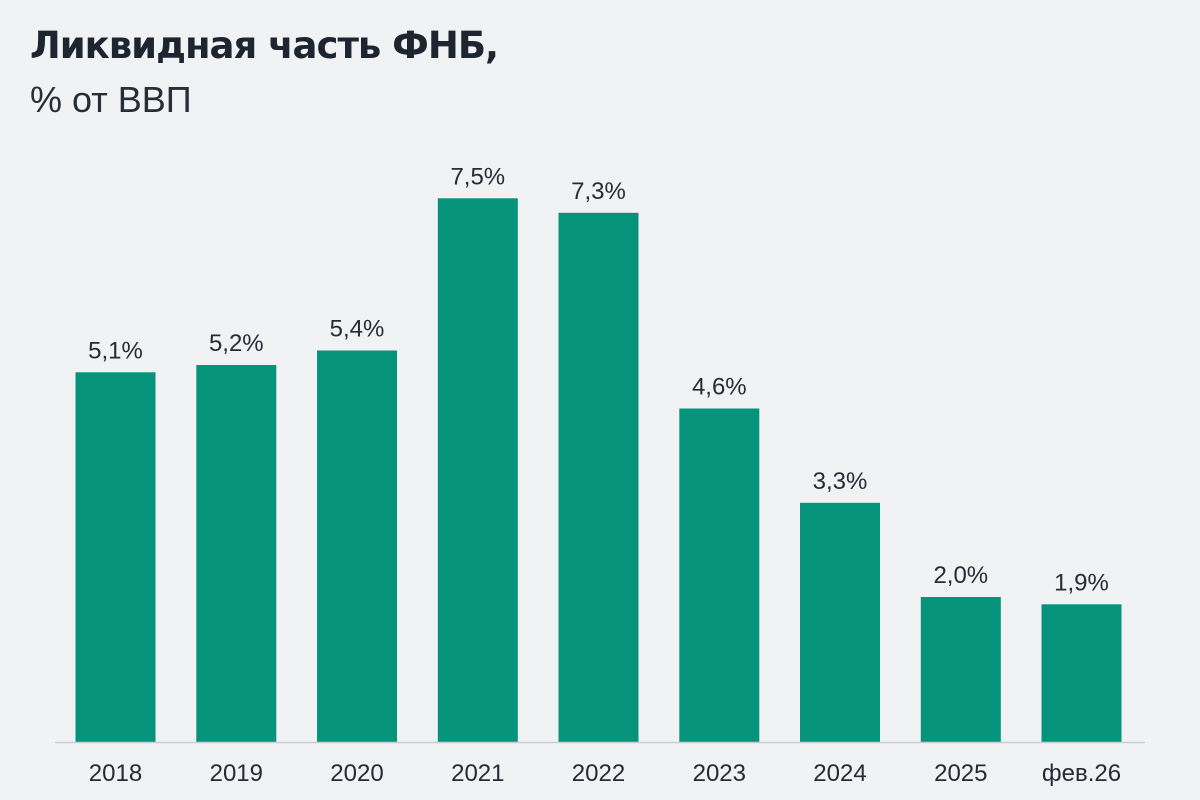 Image resolution: width=1200 pixels, height=800 pixels. I want to click on value-label-2023: 4,6%, so click(719, 387).